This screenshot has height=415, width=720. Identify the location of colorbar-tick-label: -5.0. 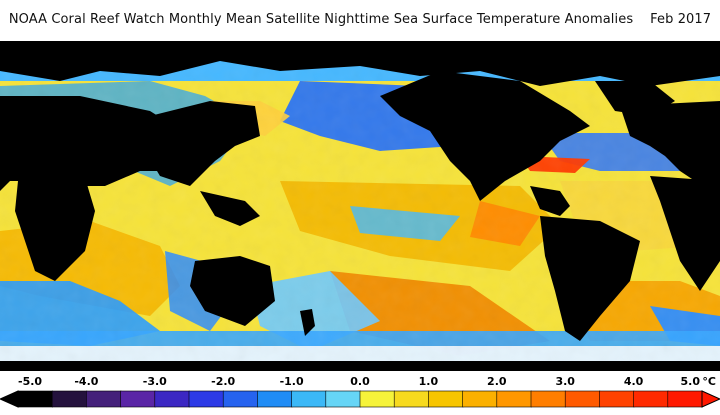
(30, 381).